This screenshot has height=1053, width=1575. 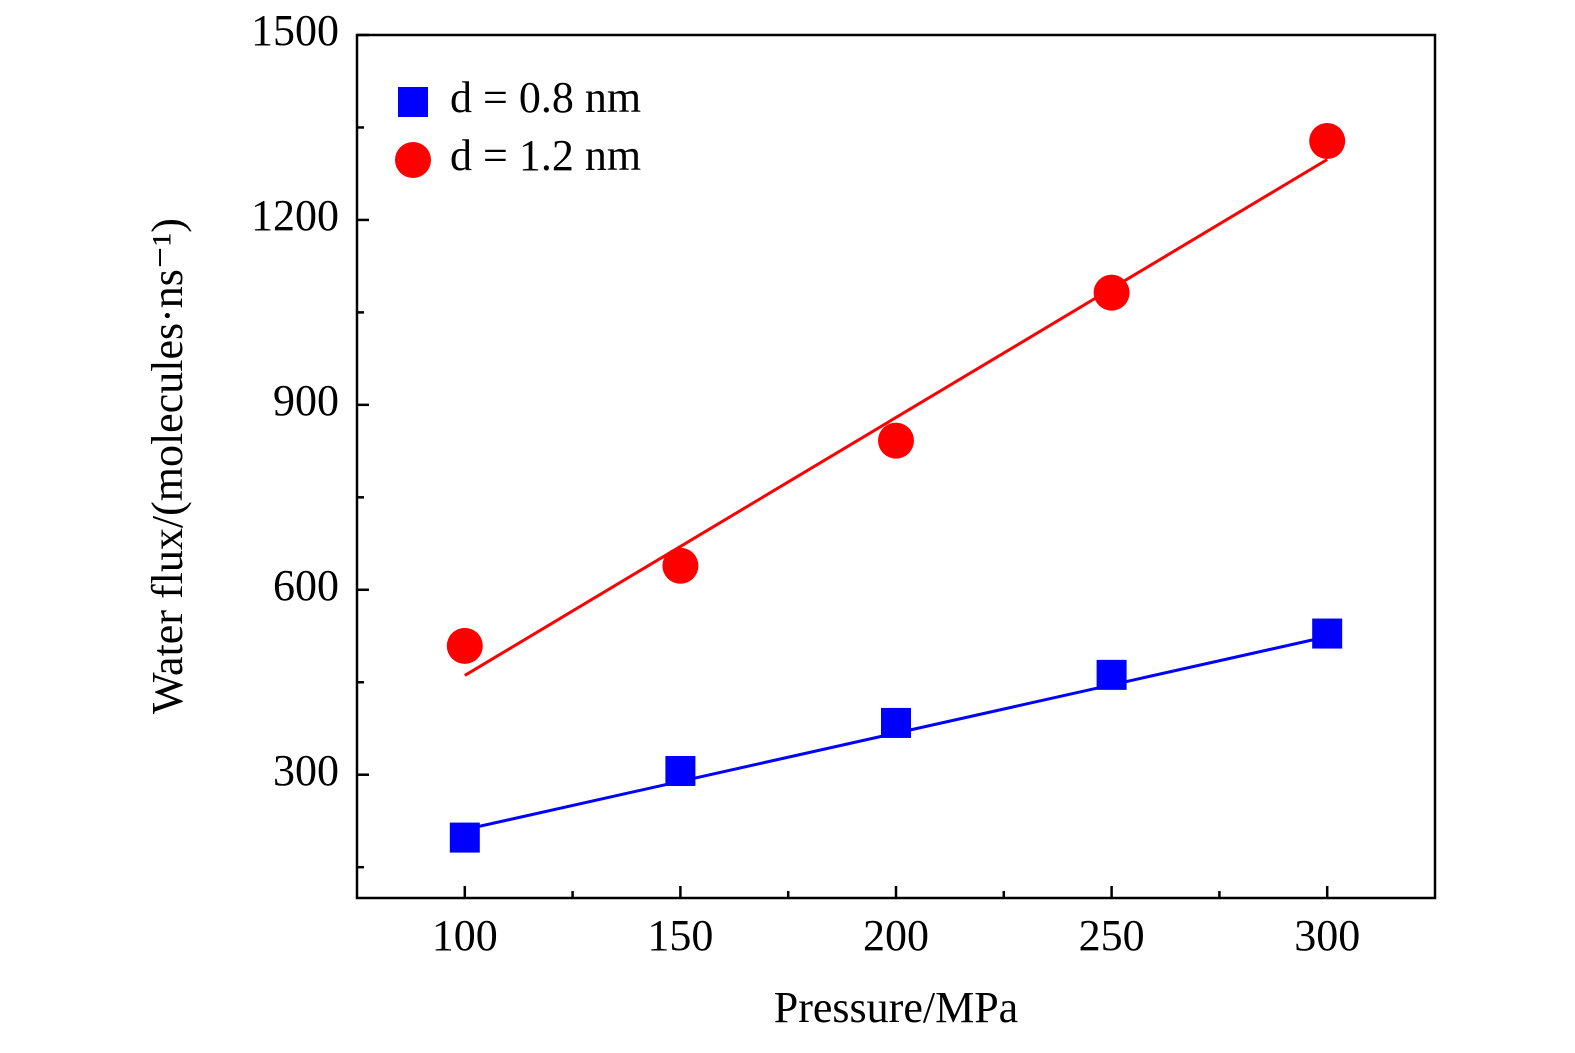 What do you see at coordinates (896, 1007) in the screenshot?
I see `x-axis-label: Pressure/MPa` at bounding box center [896, 1007].